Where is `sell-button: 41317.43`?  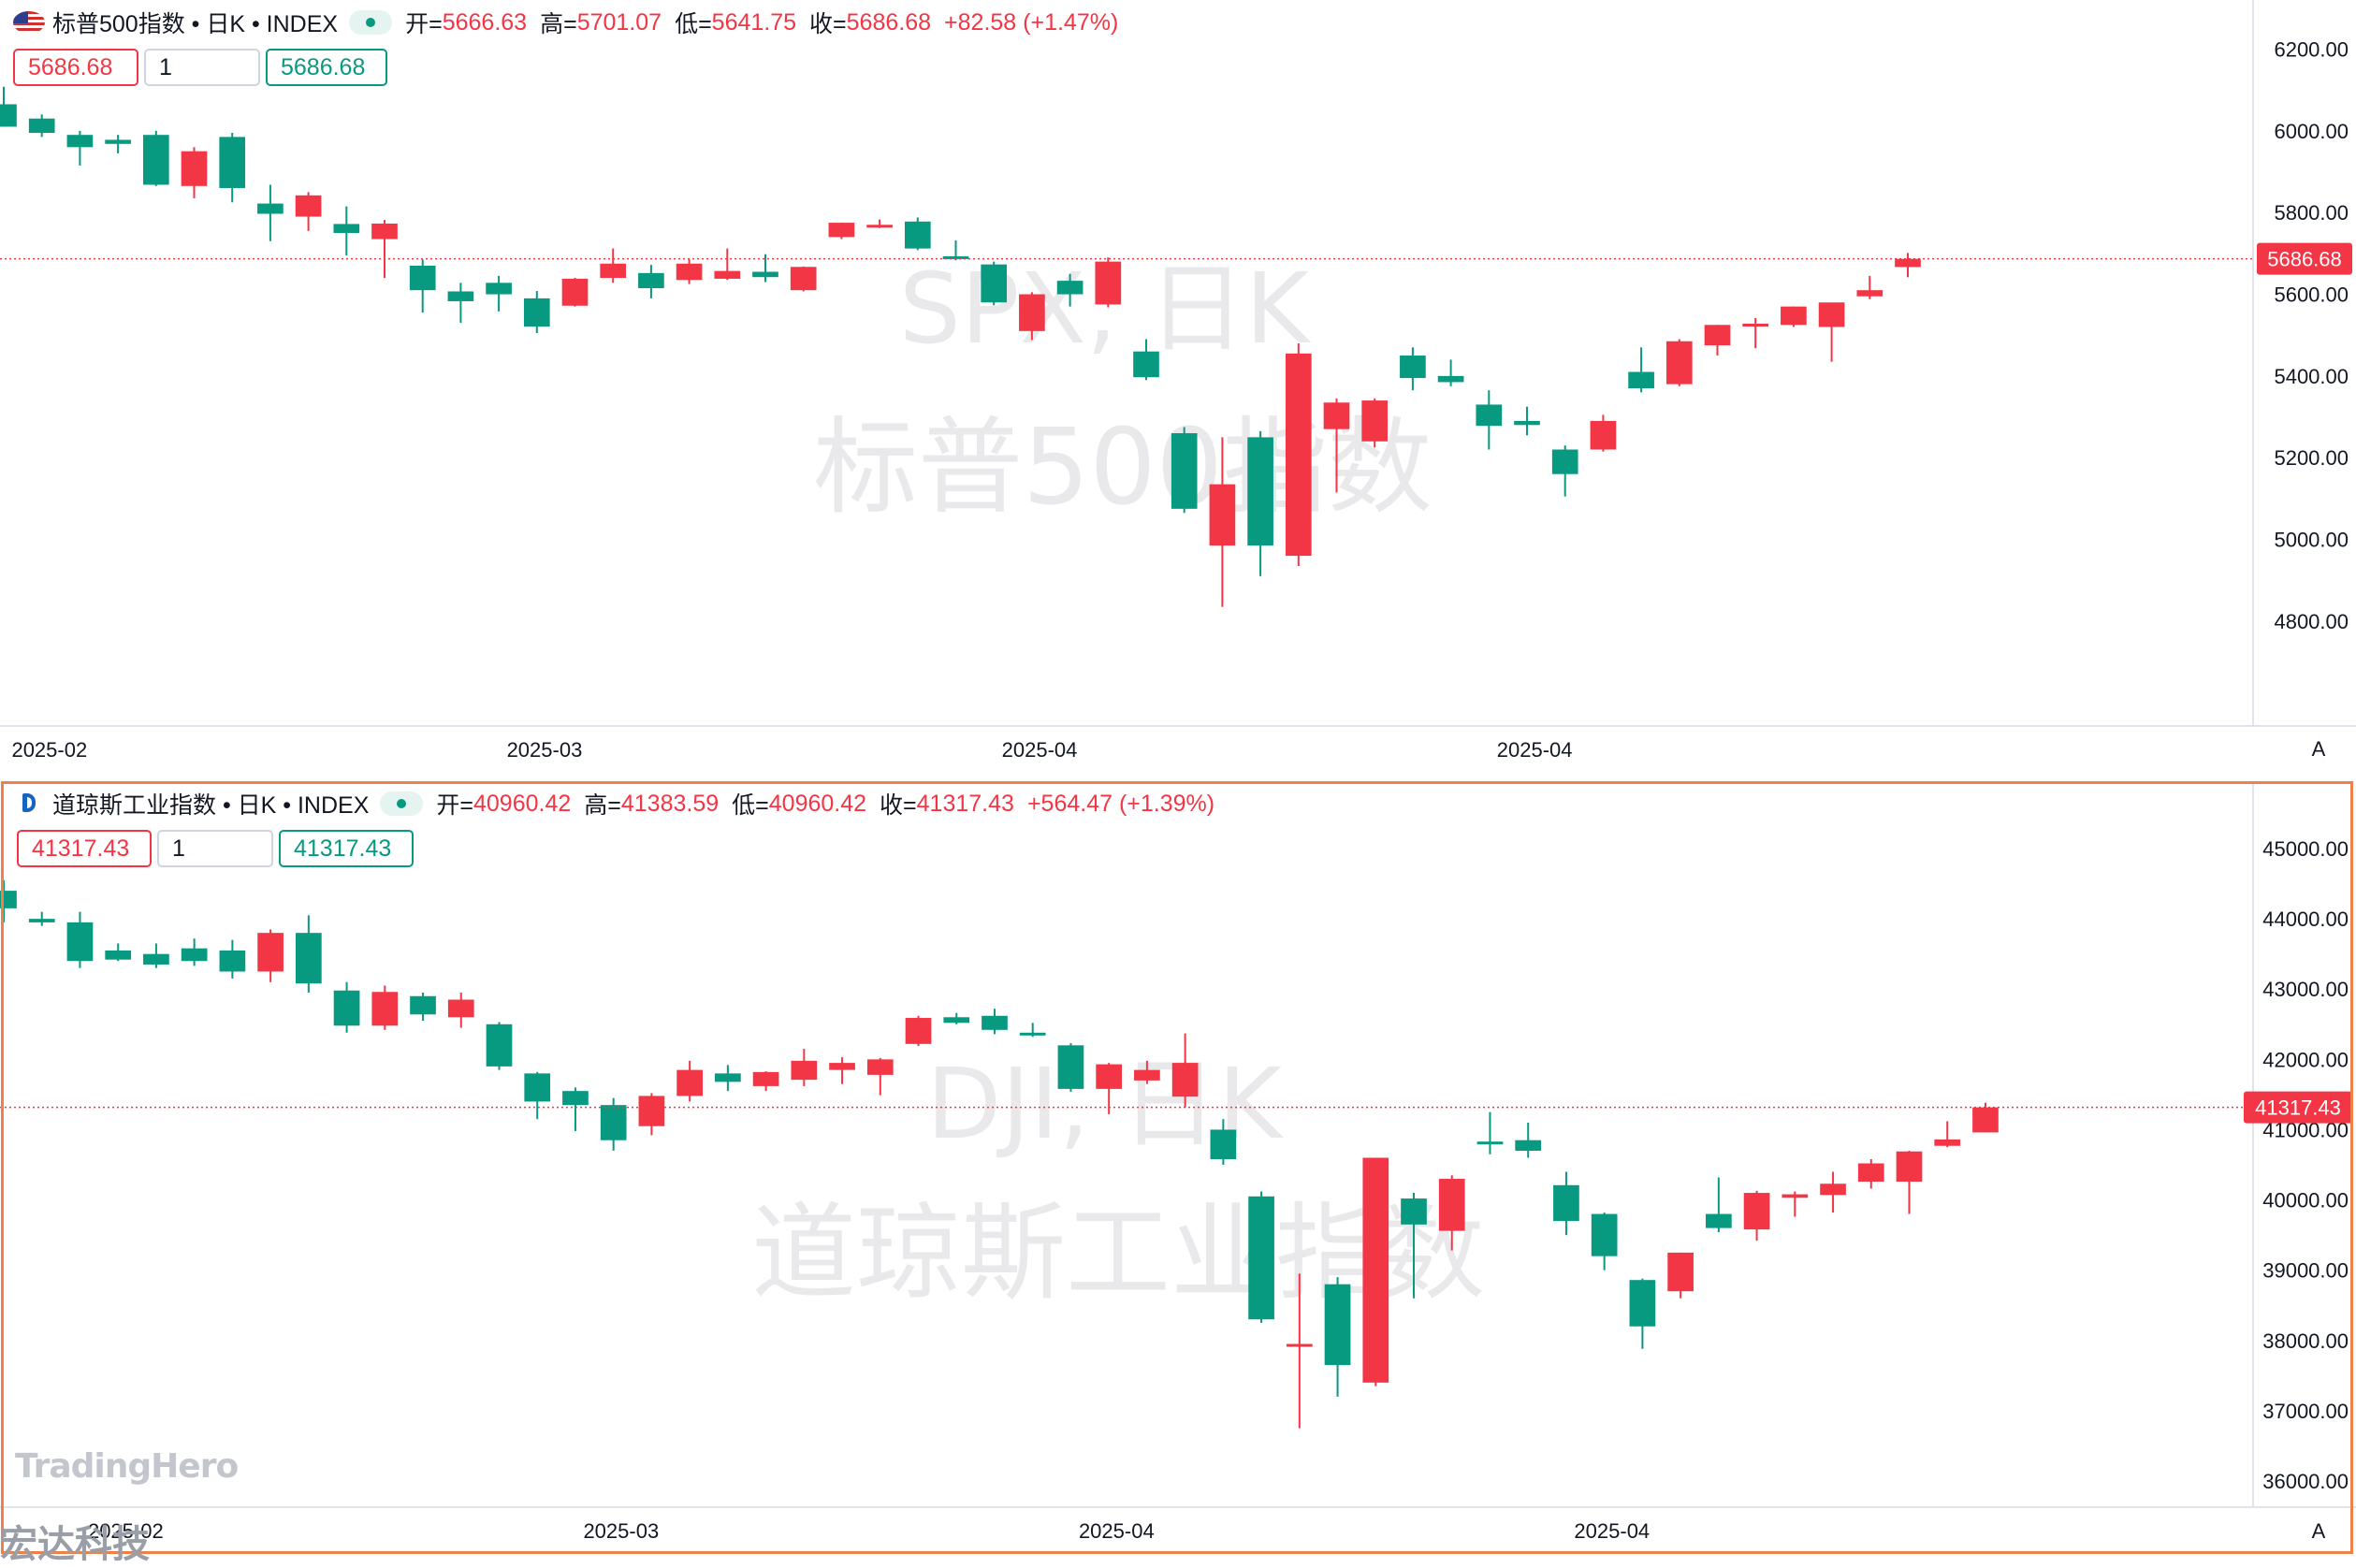
sell-button: 41317.43 is located at coordinates (84, 848).